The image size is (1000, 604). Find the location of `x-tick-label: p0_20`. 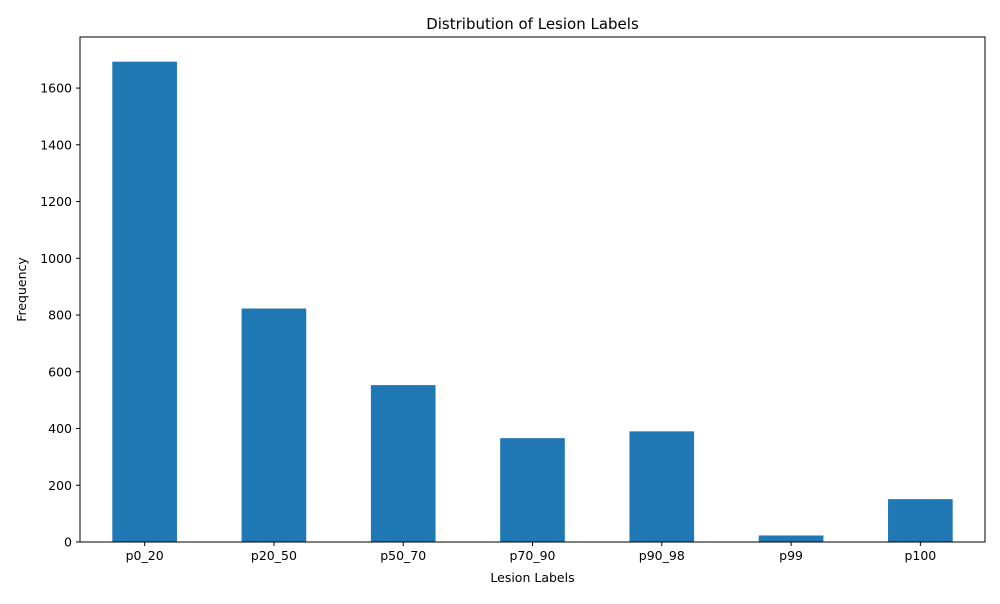

x-tick-label: p0_20 is located at coordinates (145, 555).